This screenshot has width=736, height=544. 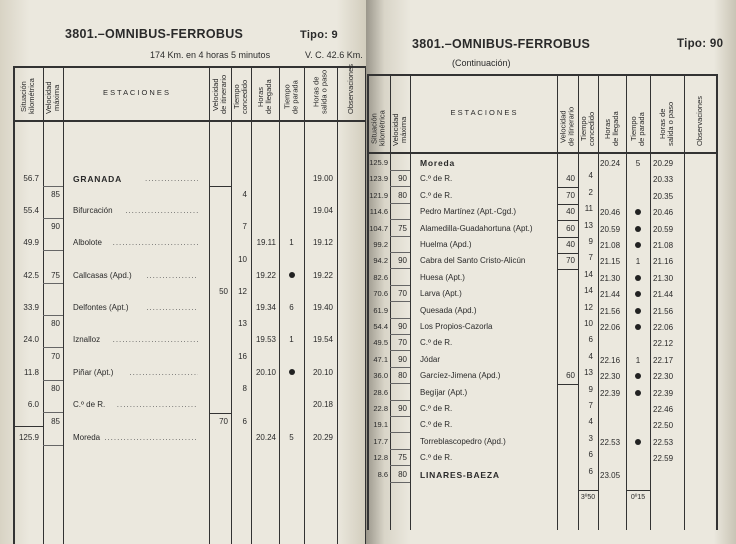 I want to click on departure-time: 22.17, so click(x=663, y=360).